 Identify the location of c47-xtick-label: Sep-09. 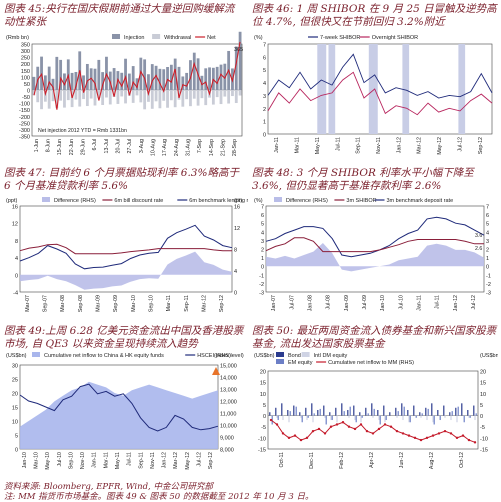
(116, 303).